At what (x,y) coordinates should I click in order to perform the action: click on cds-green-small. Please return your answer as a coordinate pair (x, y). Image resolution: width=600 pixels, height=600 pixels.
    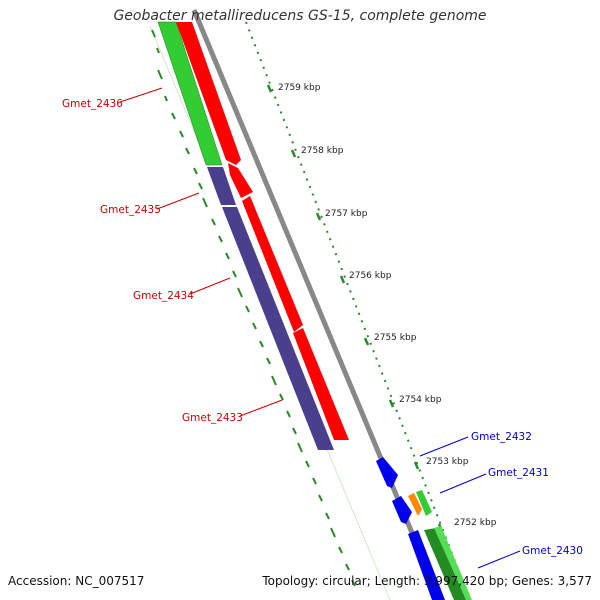
    Looking at the image, I should click on (424, 503).